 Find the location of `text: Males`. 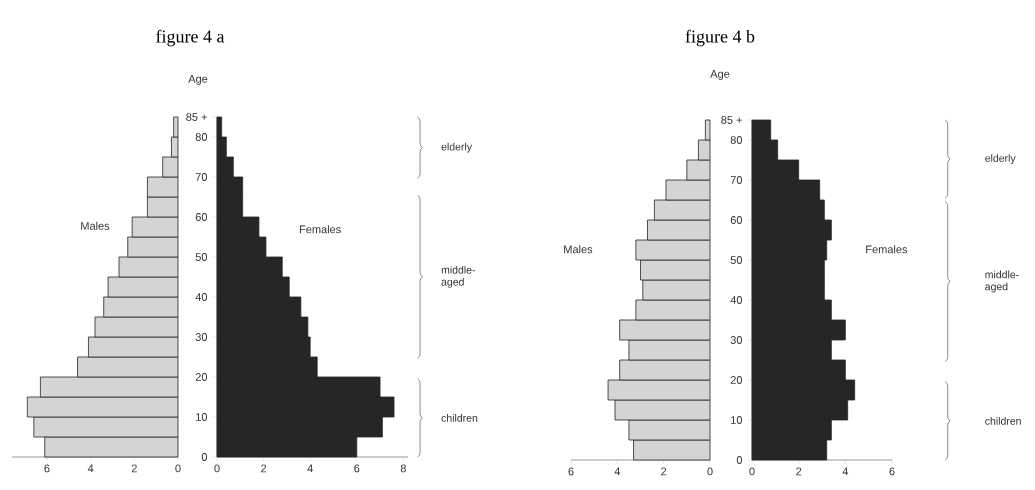

text: Males is located at coordinates (578, 249).